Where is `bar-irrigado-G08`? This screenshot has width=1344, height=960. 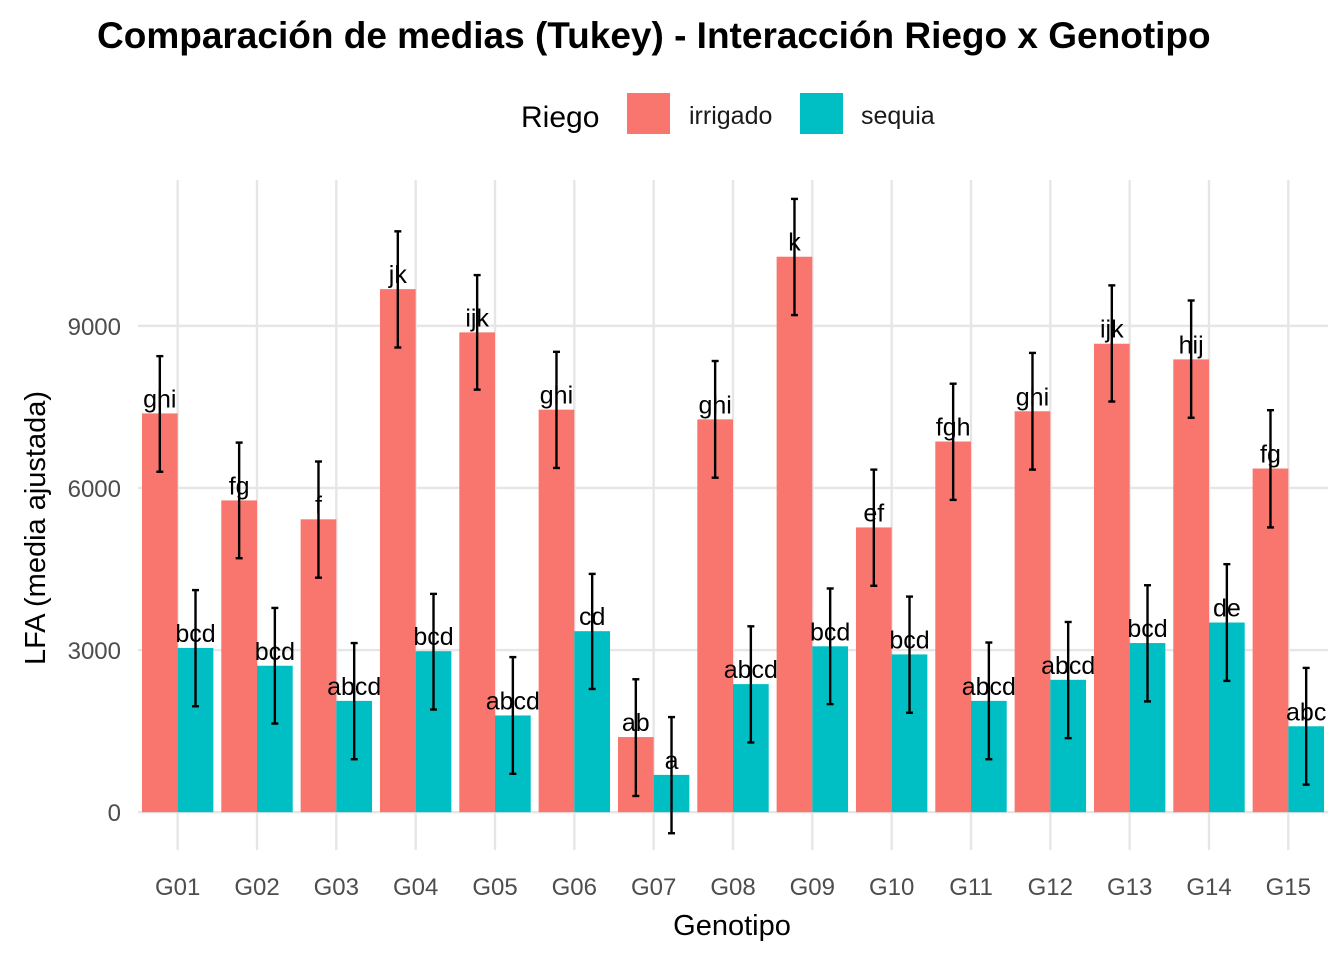
bar-irrigado-G08 is located at coordinates (715, 616).